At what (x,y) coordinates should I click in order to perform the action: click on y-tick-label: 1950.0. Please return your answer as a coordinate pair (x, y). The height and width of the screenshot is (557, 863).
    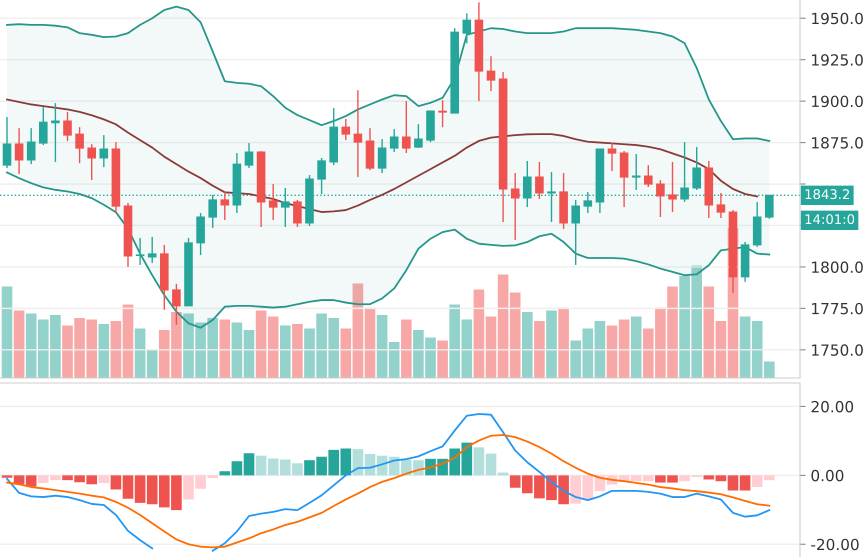
    Looking at the image, I should click on (837, 18).